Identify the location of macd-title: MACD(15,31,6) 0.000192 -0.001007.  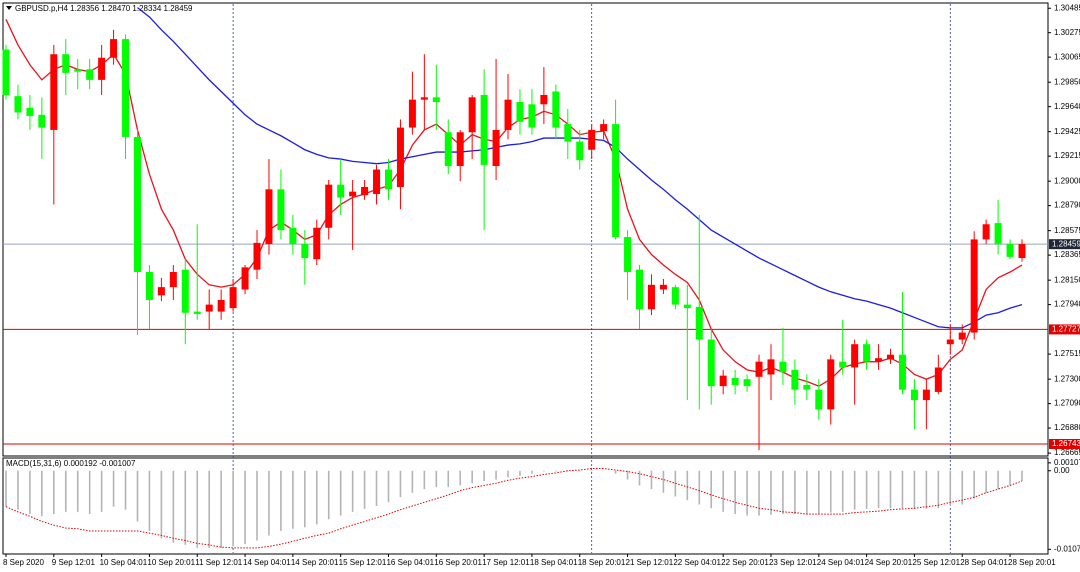
(71, 463).